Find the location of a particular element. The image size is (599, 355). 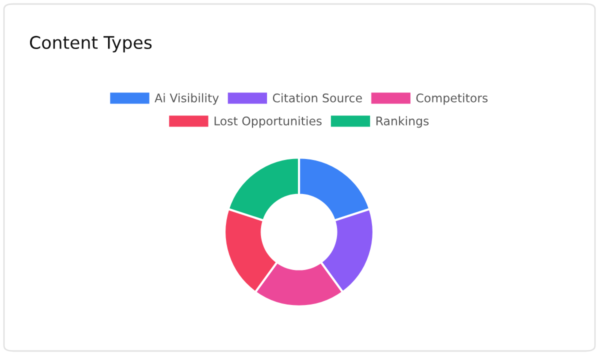

legend-label: Rankings is located at coordinates (402, 122).